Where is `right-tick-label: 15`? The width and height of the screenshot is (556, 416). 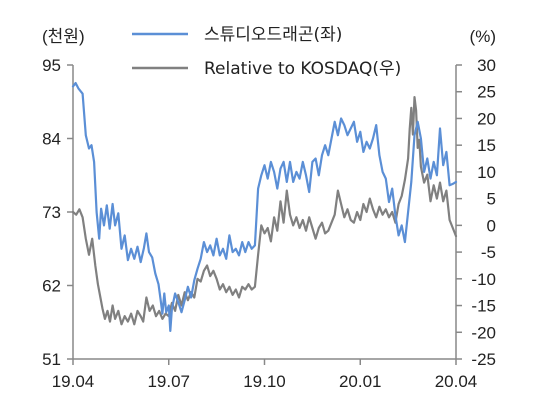 right-tick-label: 15 is located at coordinates (486, 145).